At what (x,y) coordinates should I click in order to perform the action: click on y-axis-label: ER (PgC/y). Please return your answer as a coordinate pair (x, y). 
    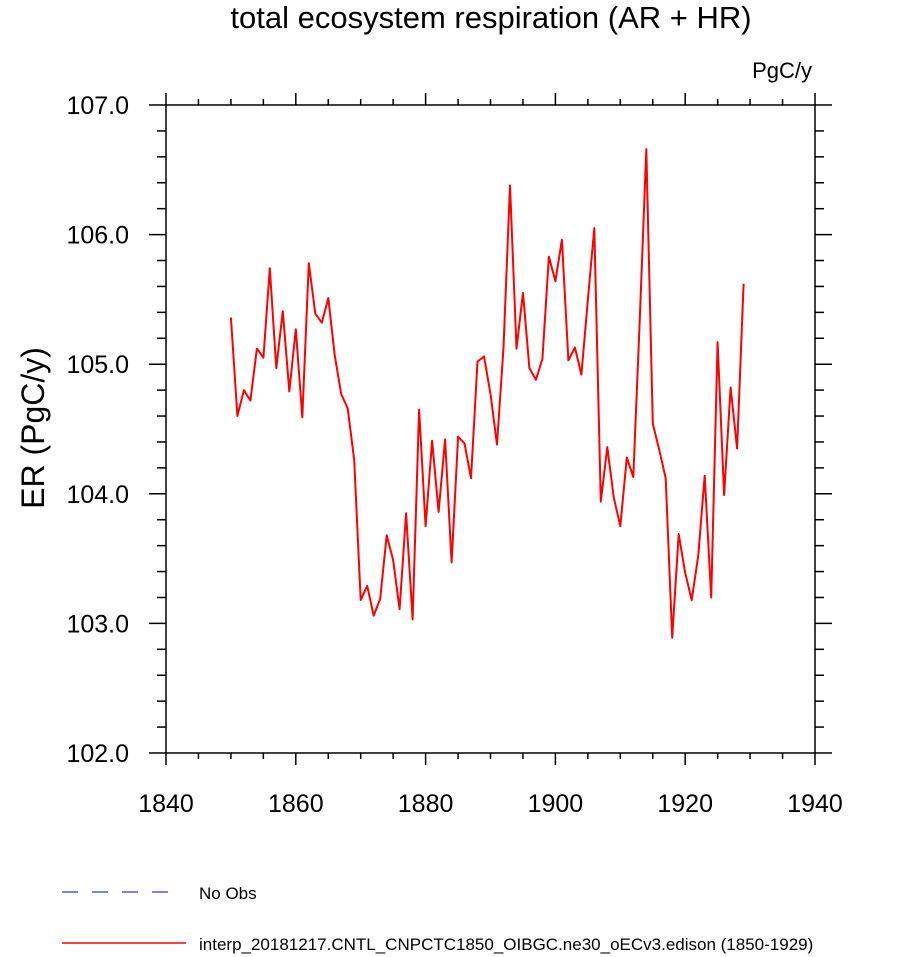
    Looking at the image, I should click on (33, 428).